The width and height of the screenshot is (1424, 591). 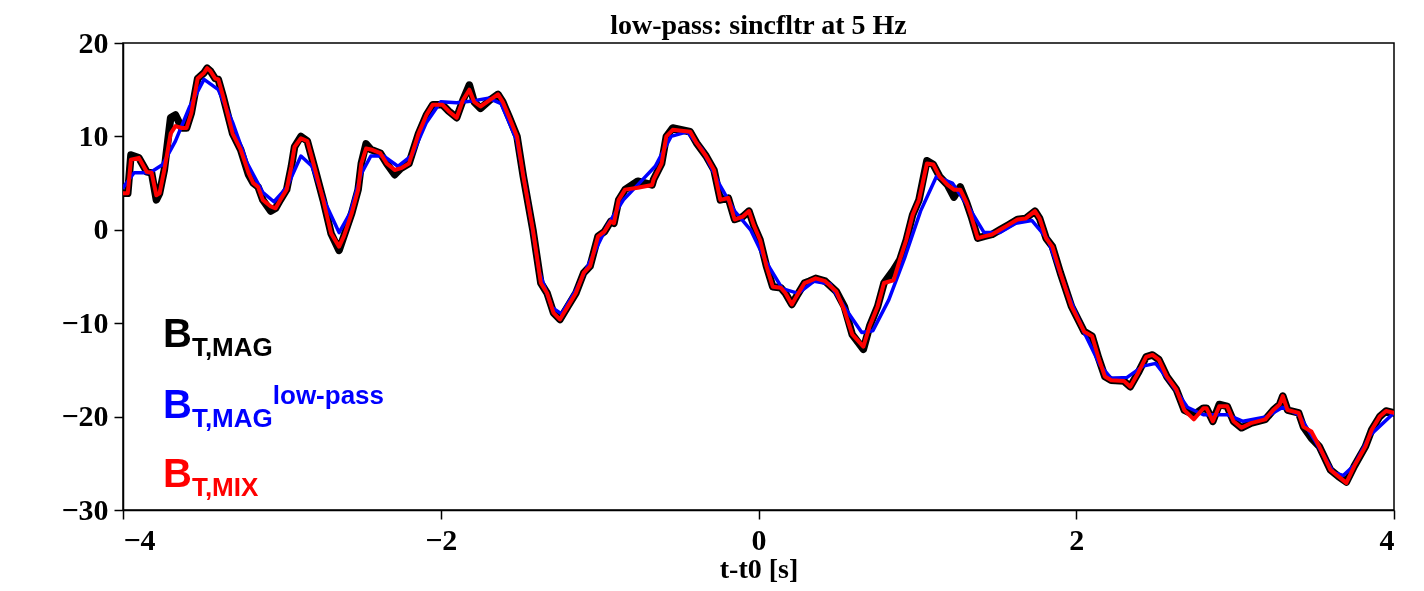 I want to click on y-tick-label: 10, so click(x=93, y=135).